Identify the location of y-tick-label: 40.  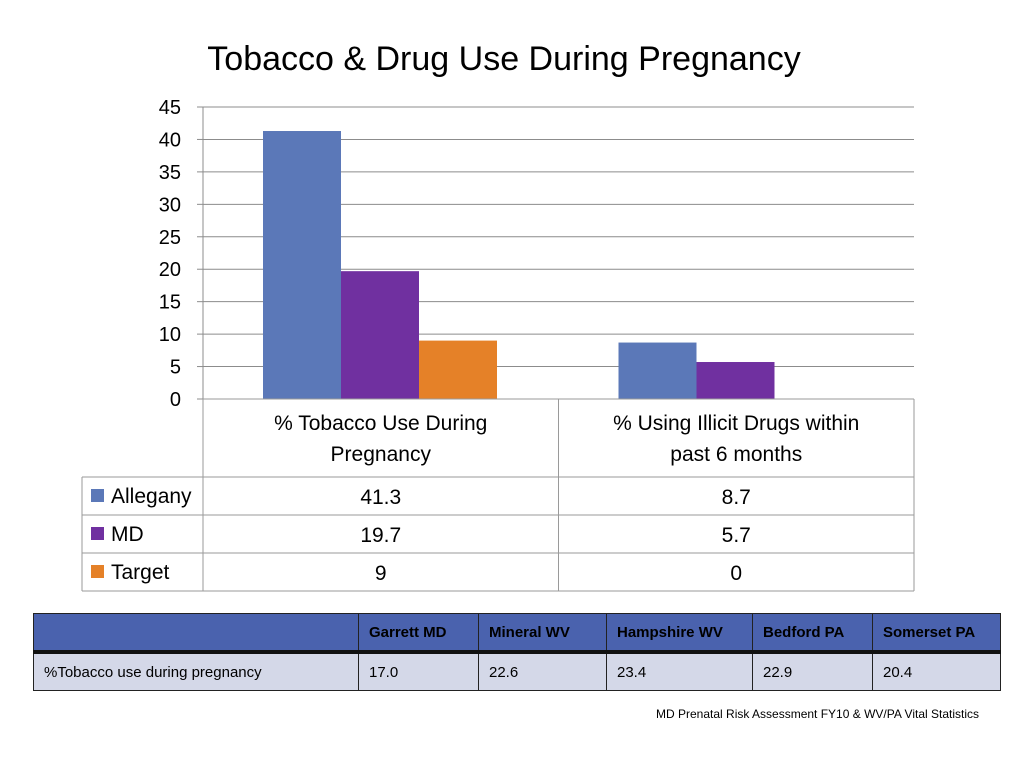
(170, 140).